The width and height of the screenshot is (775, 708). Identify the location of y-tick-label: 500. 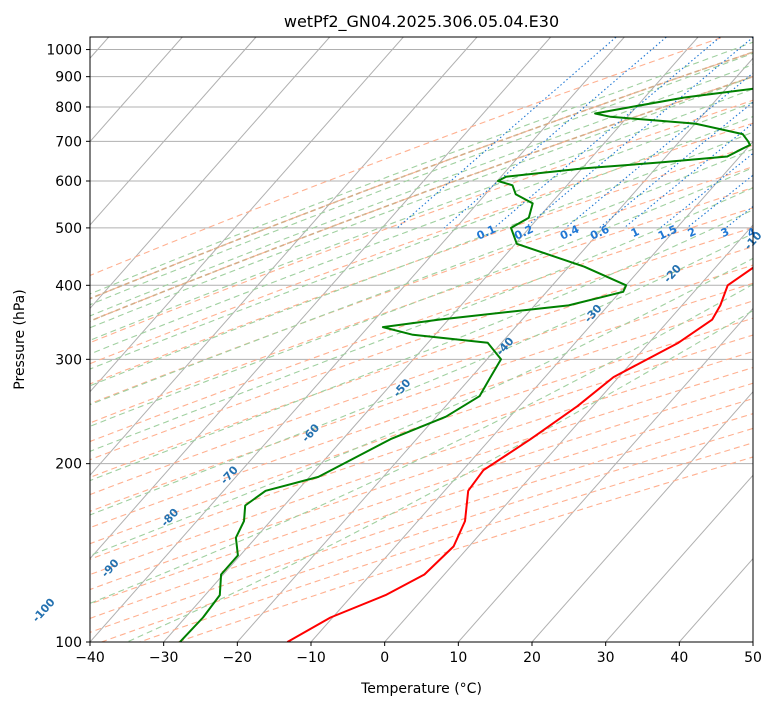
(68, 229).